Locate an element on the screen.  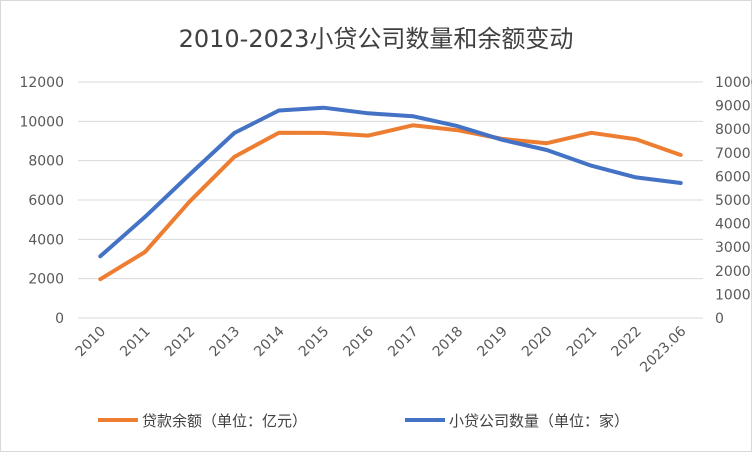
legend-label: 小贷公司数量（单位：家） is located at coordinates (539, 421).